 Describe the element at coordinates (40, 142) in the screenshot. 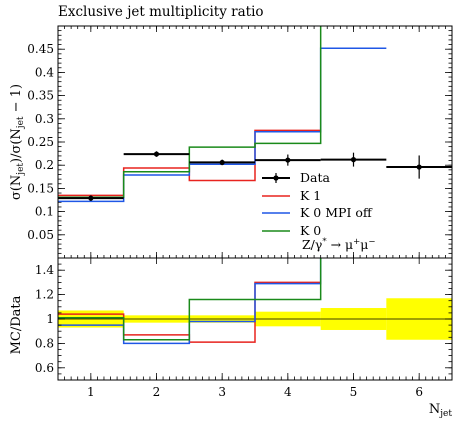

I see `main-y-tick-label: 0.25` at that location.